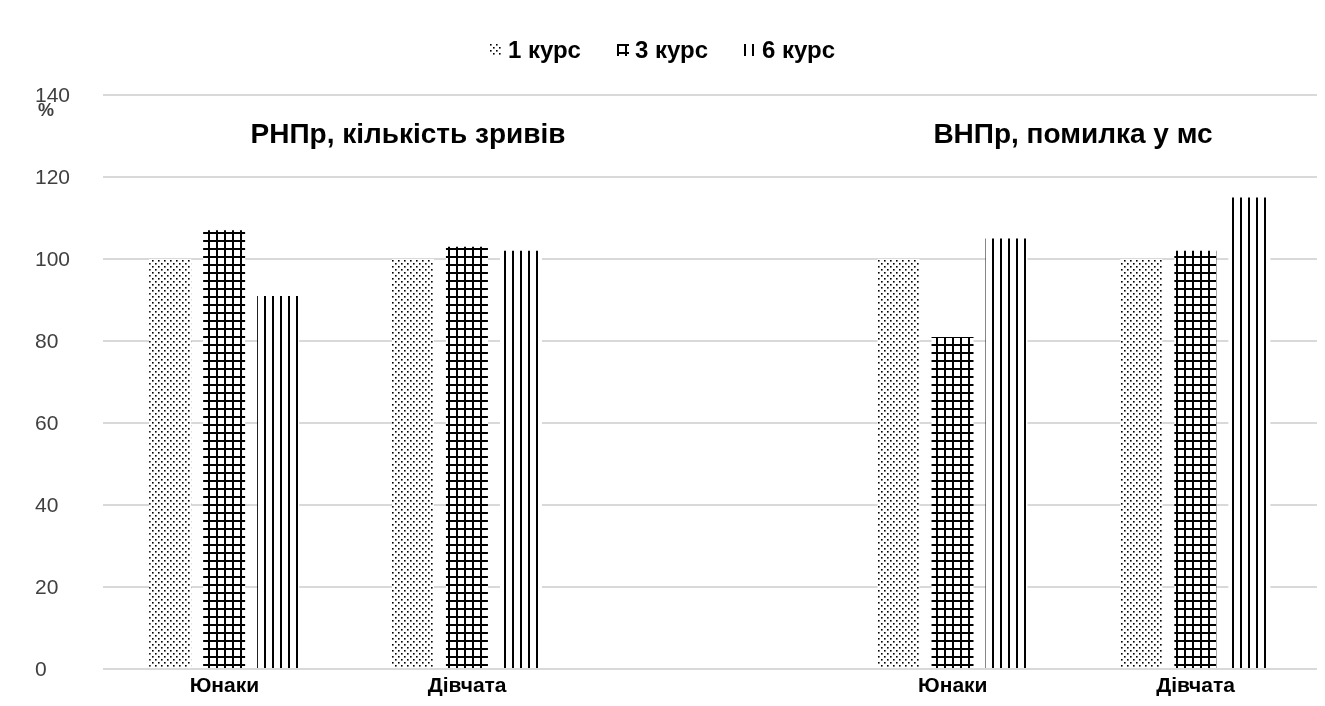 This screenshot has height=706, width=1325. Describe the element at coordinates (41, 669) in the screenshot. I see `y-tick-label: 0` at that location.